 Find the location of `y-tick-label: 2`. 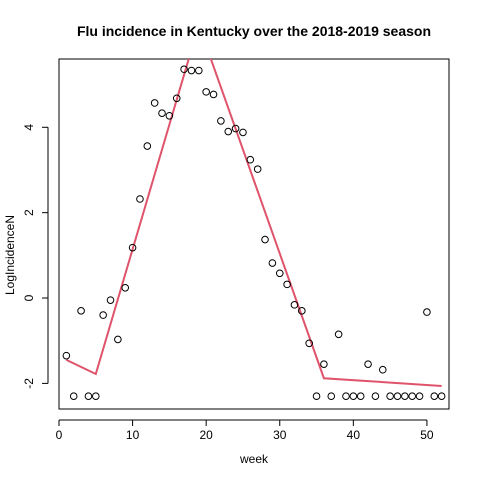

y-tick-label: 2 is located at coordinates (29, 212).